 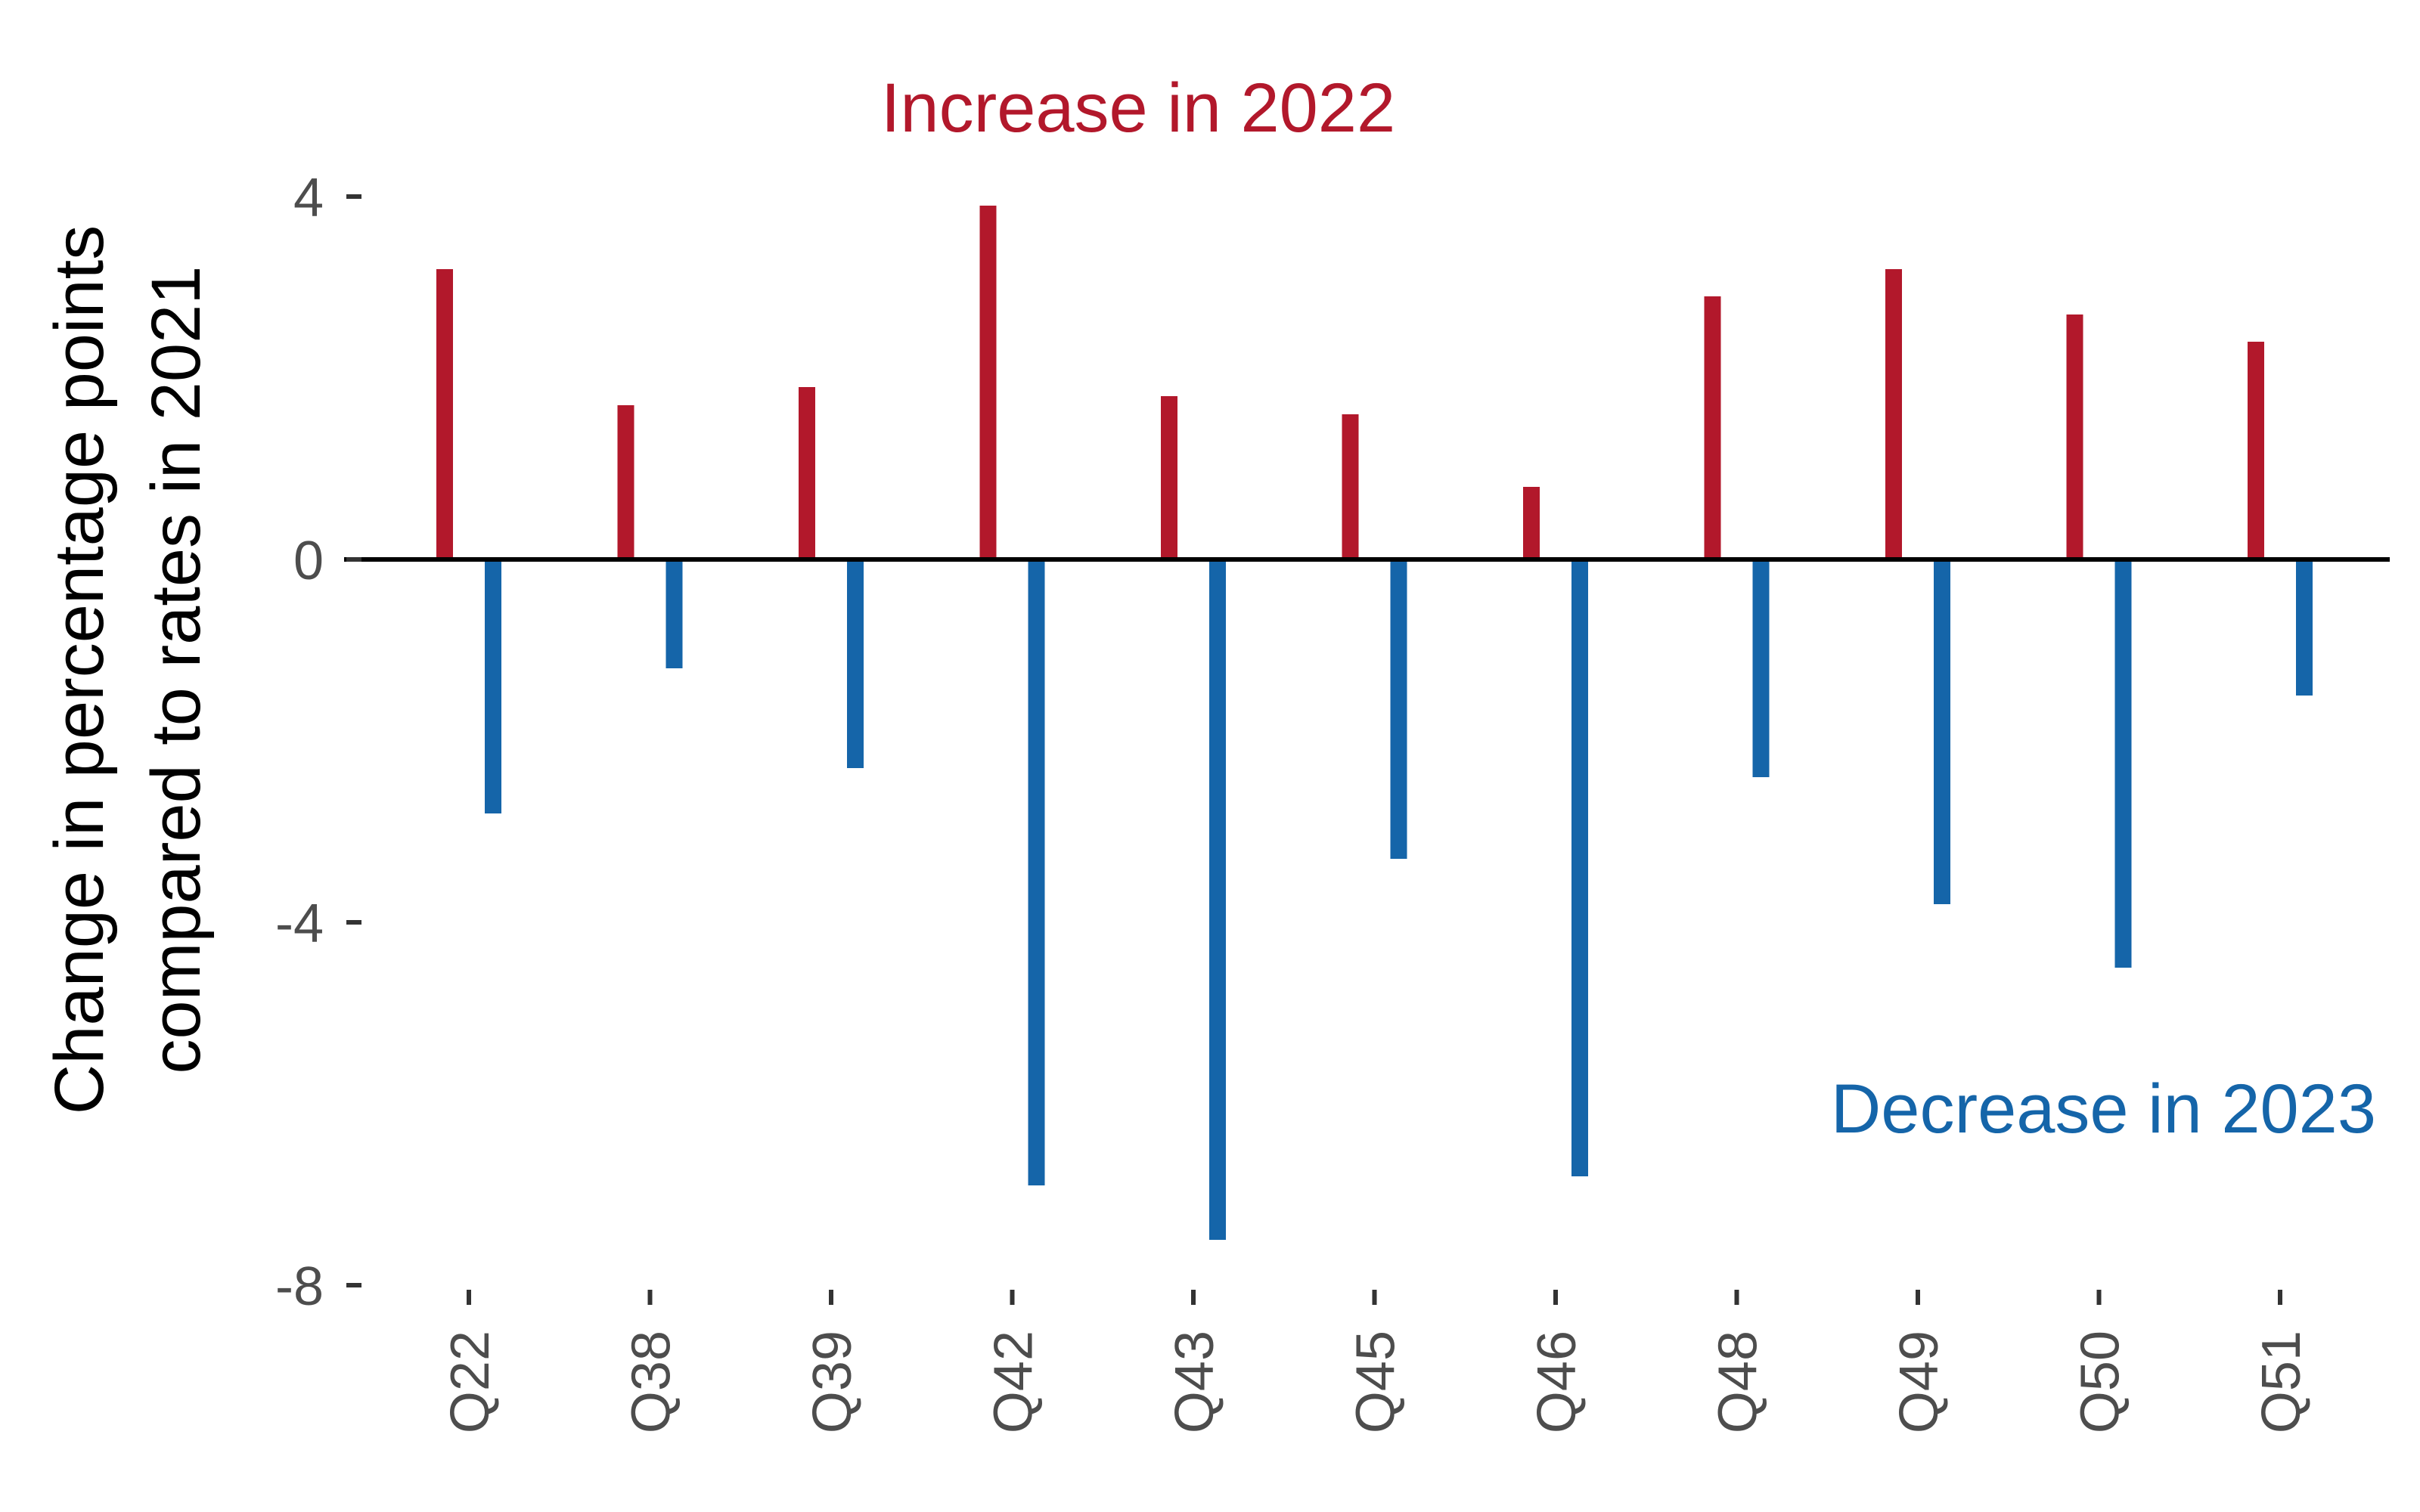 I want to click on y-tick-label: 4, so click(x=308, y=198).